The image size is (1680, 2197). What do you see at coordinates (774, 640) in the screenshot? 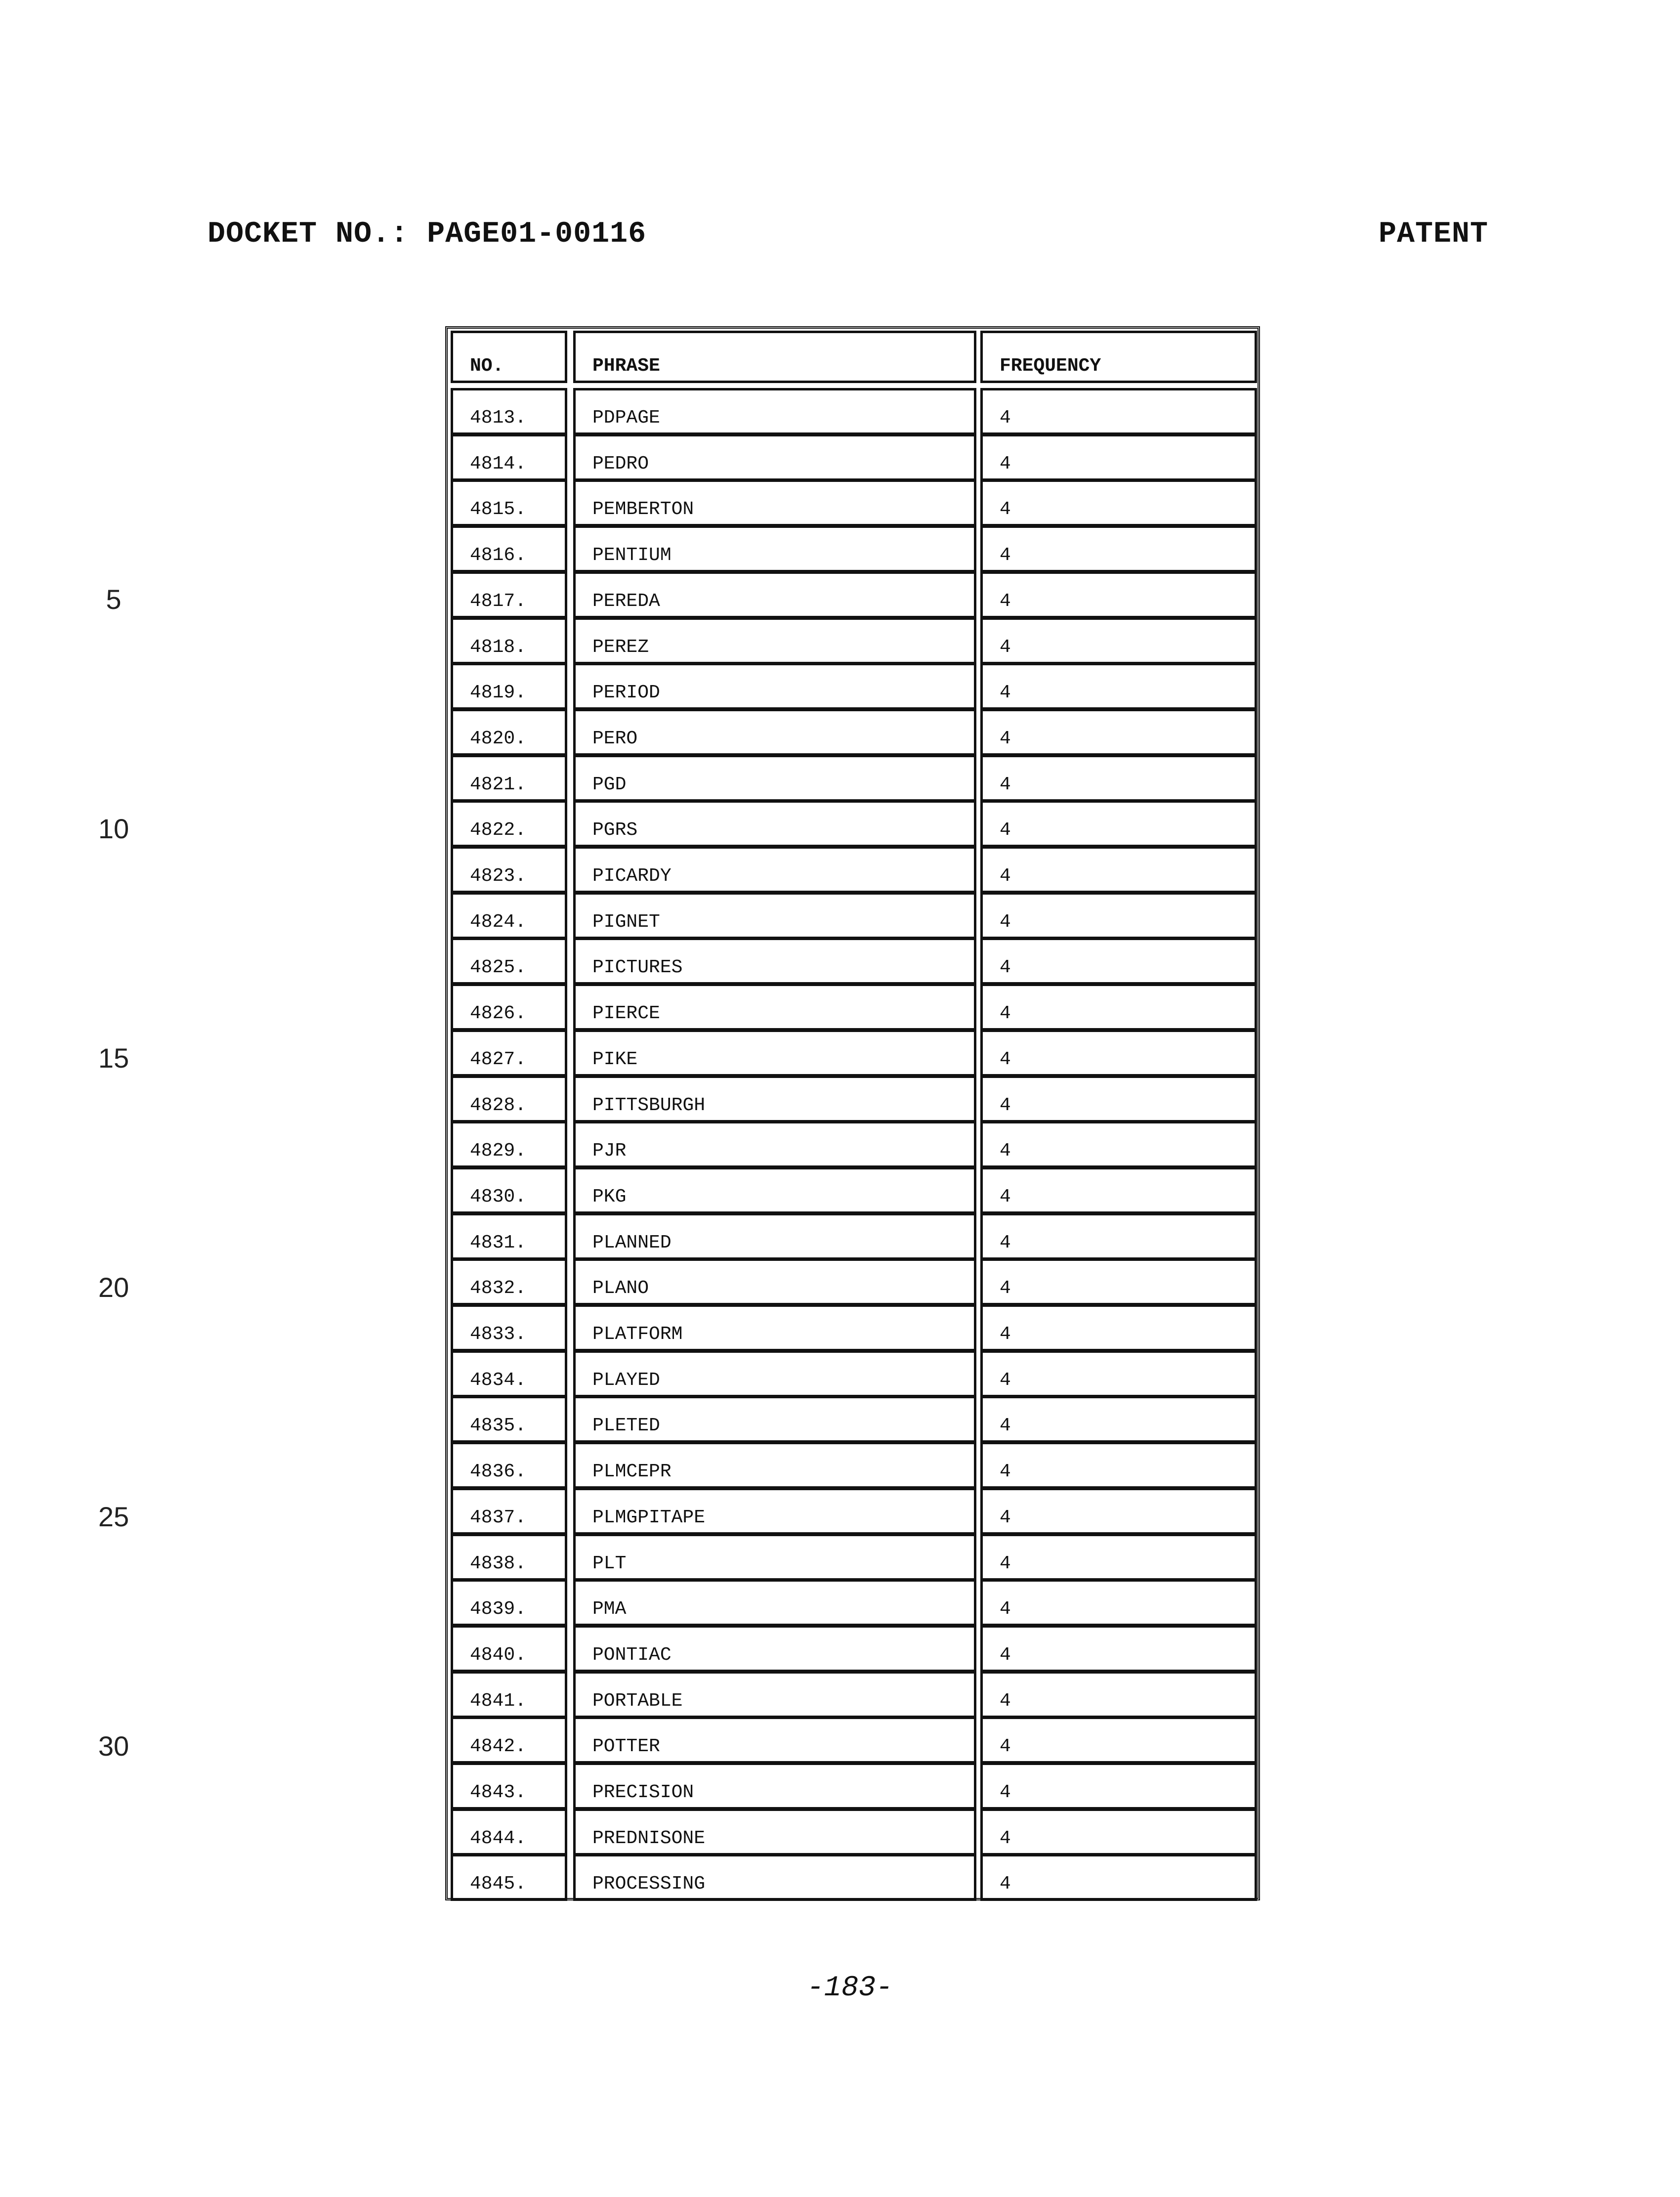
I see `phrase: PEREZ` at bounding box center [774, 640].